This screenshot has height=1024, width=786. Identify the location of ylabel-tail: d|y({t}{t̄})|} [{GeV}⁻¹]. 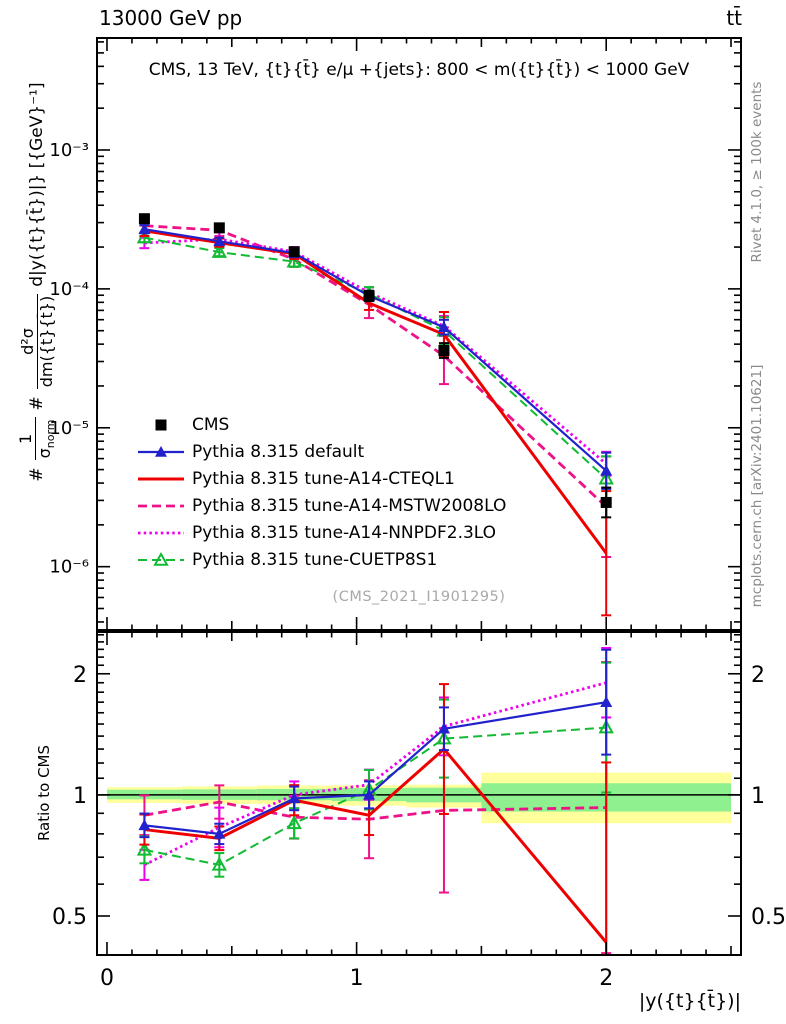
(37, 184).